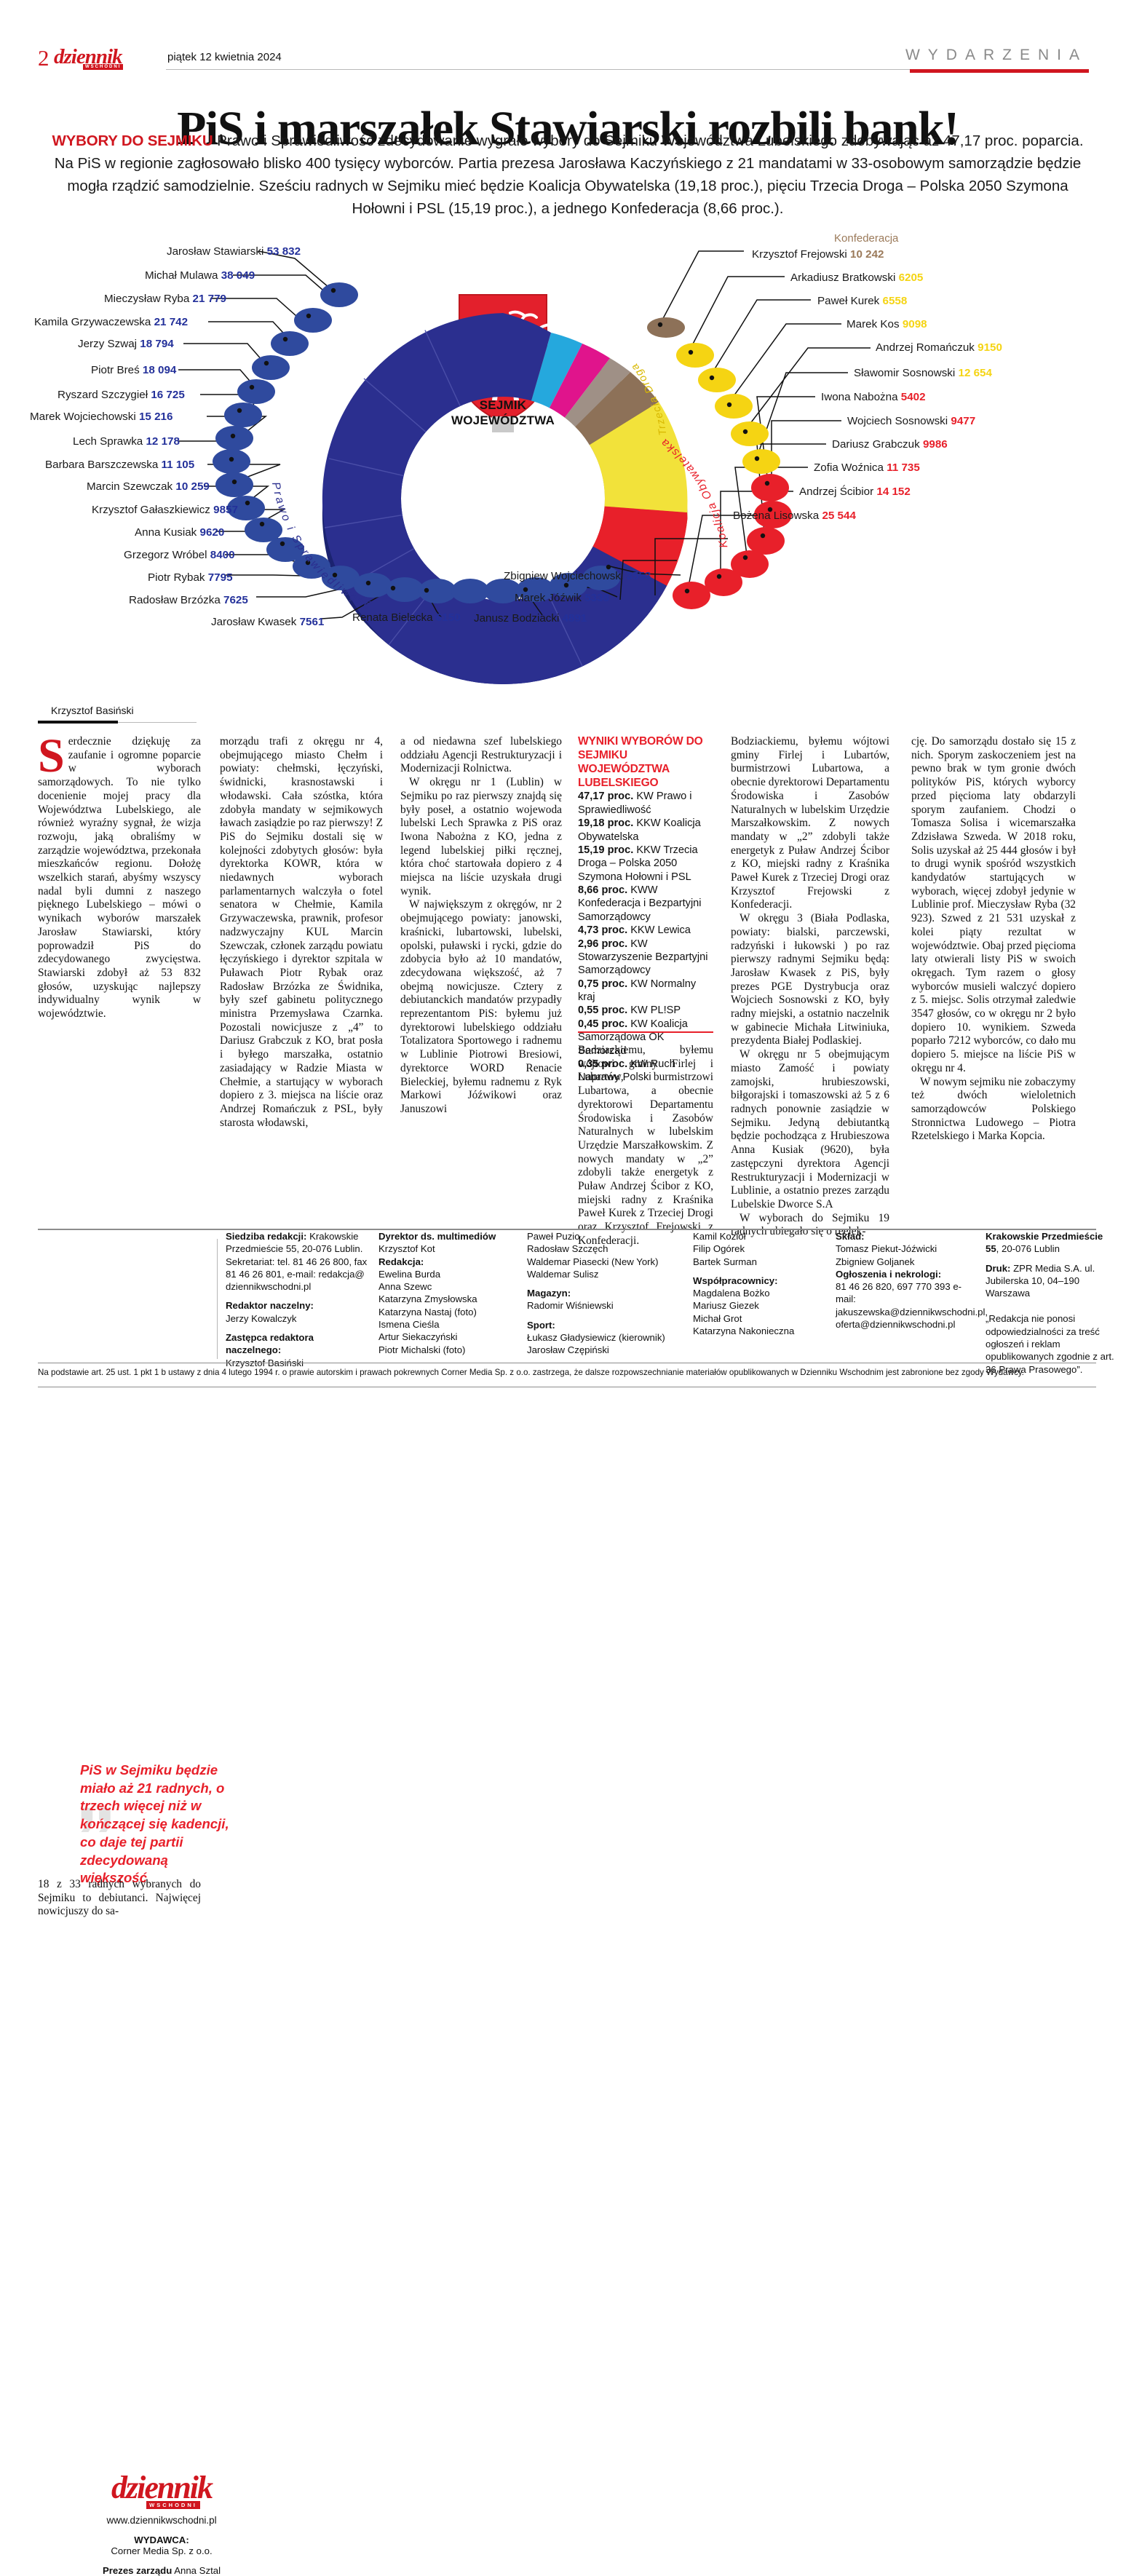 The image size is (1134, 2576). I want to click on member-votes: 7795, so click(220, 577).